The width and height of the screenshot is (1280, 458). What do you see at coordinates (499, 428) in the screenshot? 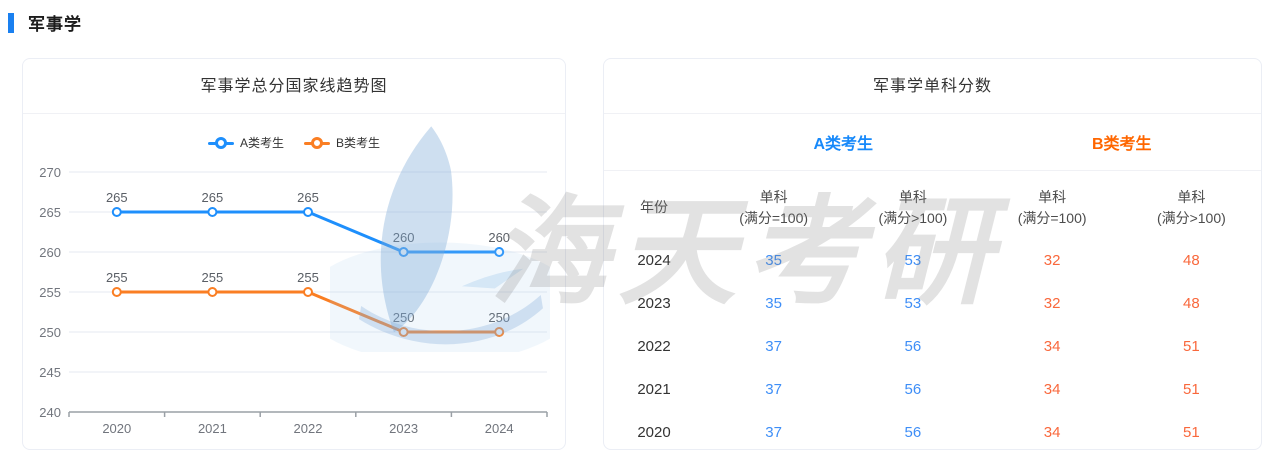
I see `x-axis-tick-label: 2024` at bounding box center [499, 428].